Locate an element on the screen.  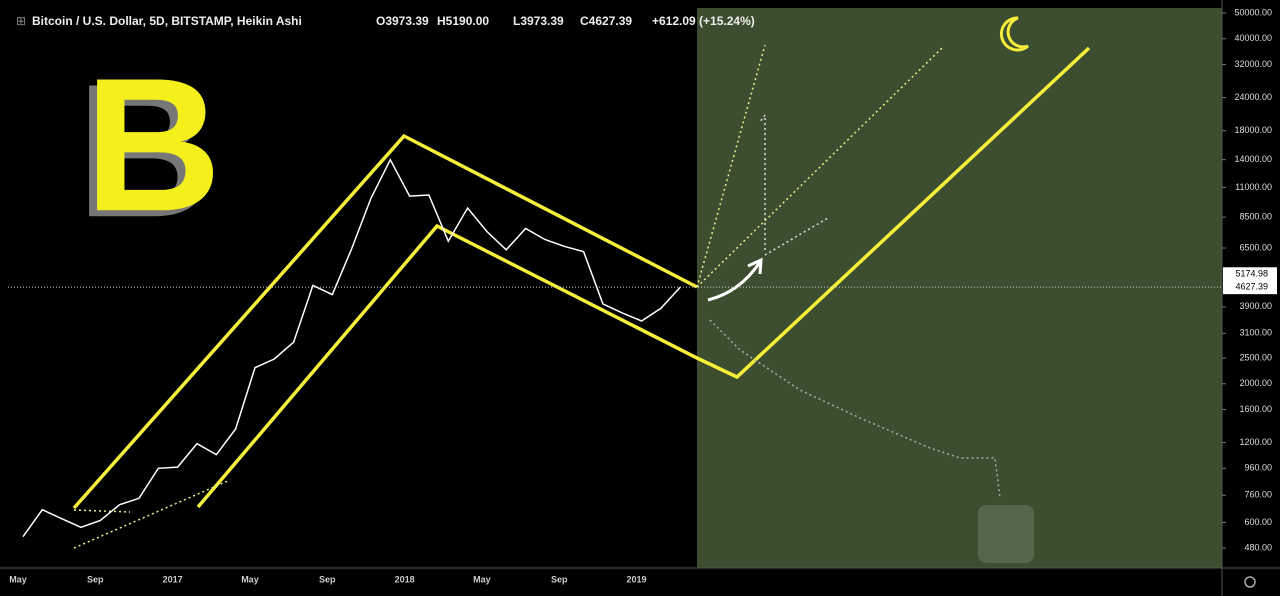
y-tick-label: 2500.00 is located at coordinates (1255, 357).